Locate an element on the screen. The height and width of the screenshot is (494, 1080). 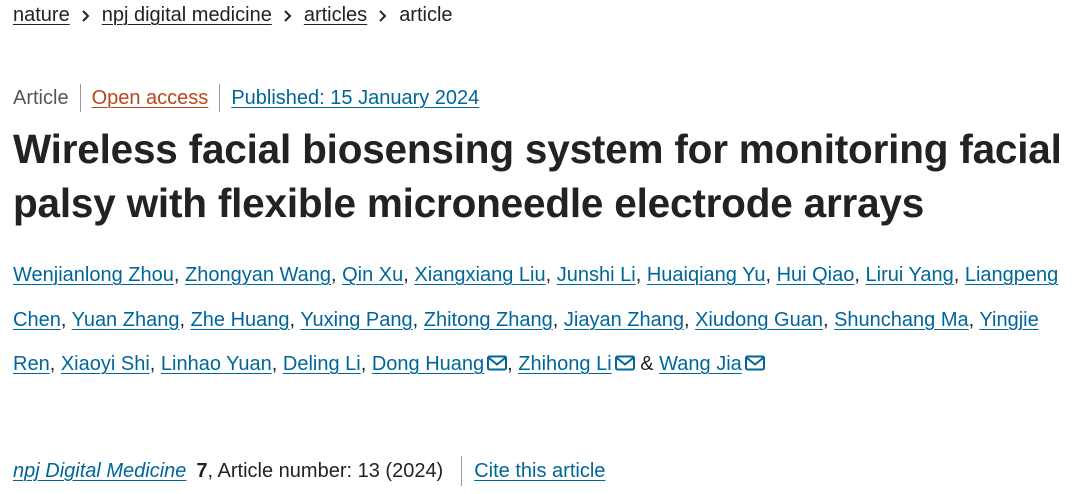
author: Jiayan Zhang, is located at coordinates (627, 320).